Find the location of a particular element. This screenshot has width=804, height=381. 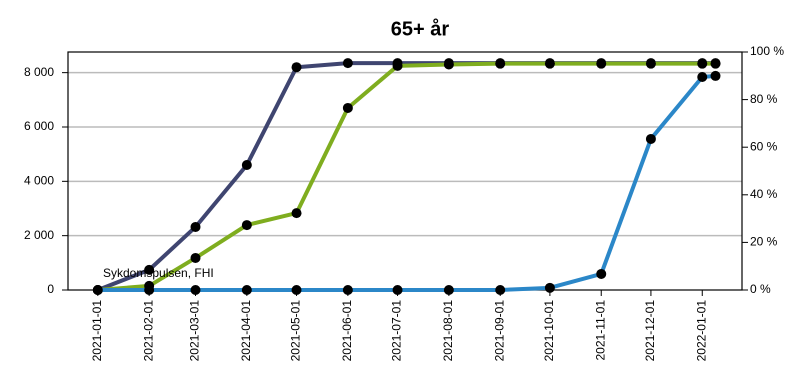

y2-tick-label: 80 % is located at coordinates (764, 99).